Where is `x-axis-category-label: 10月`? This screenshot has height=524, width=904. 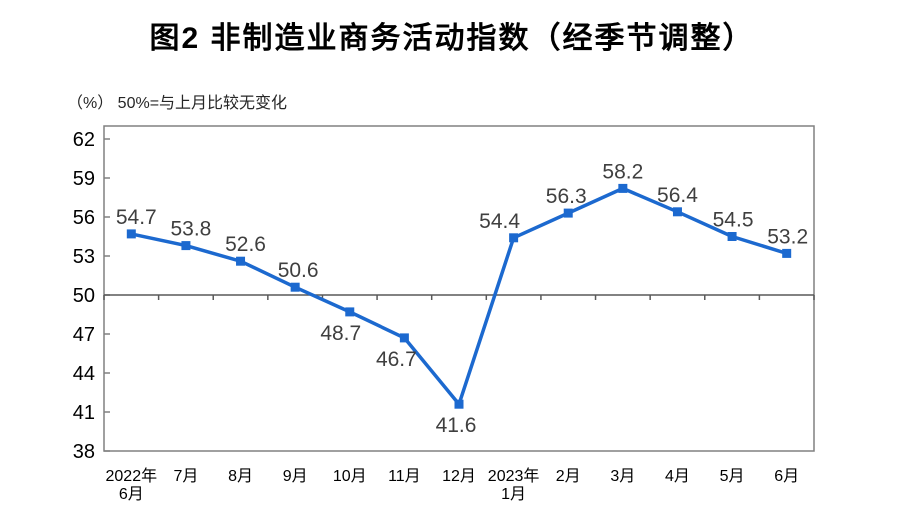
x-axis-category-label: 10月 is located at coordinates (350, 476).